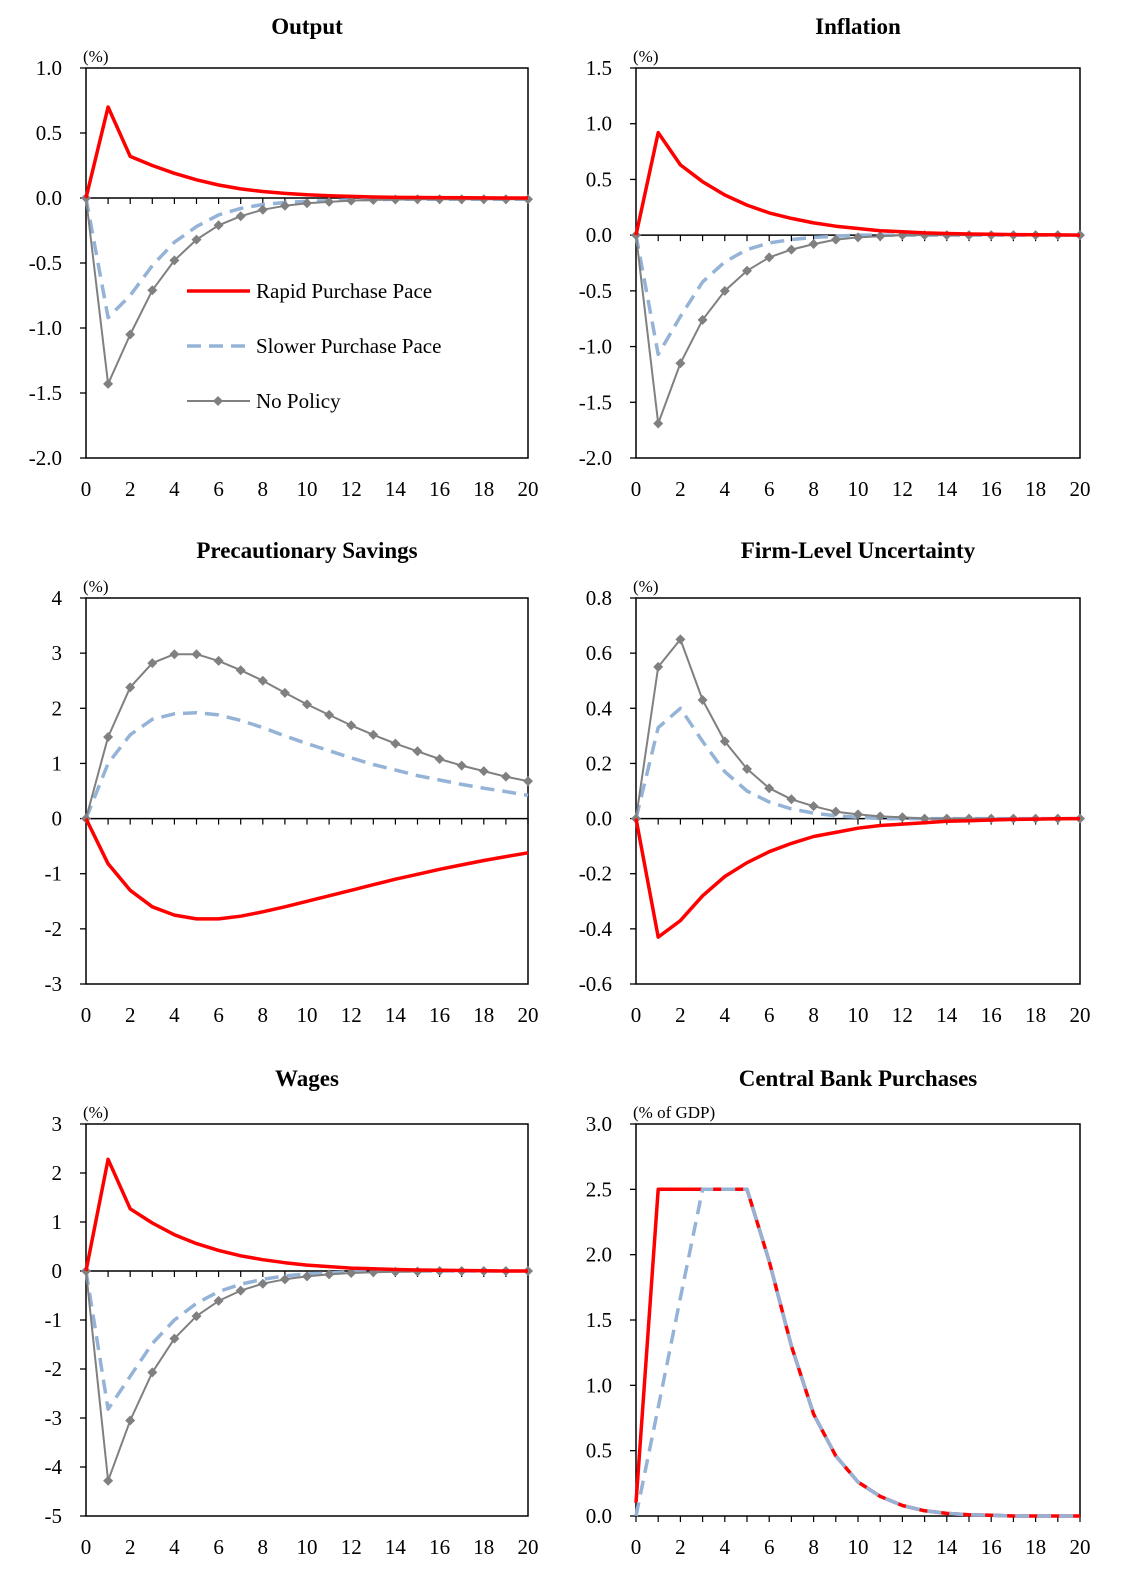 This screenshot has width=1121, height=1592. Describe the element at coordinates (595, 291) in the screenshot. I see `y-tick-label: -0.5` at that location.